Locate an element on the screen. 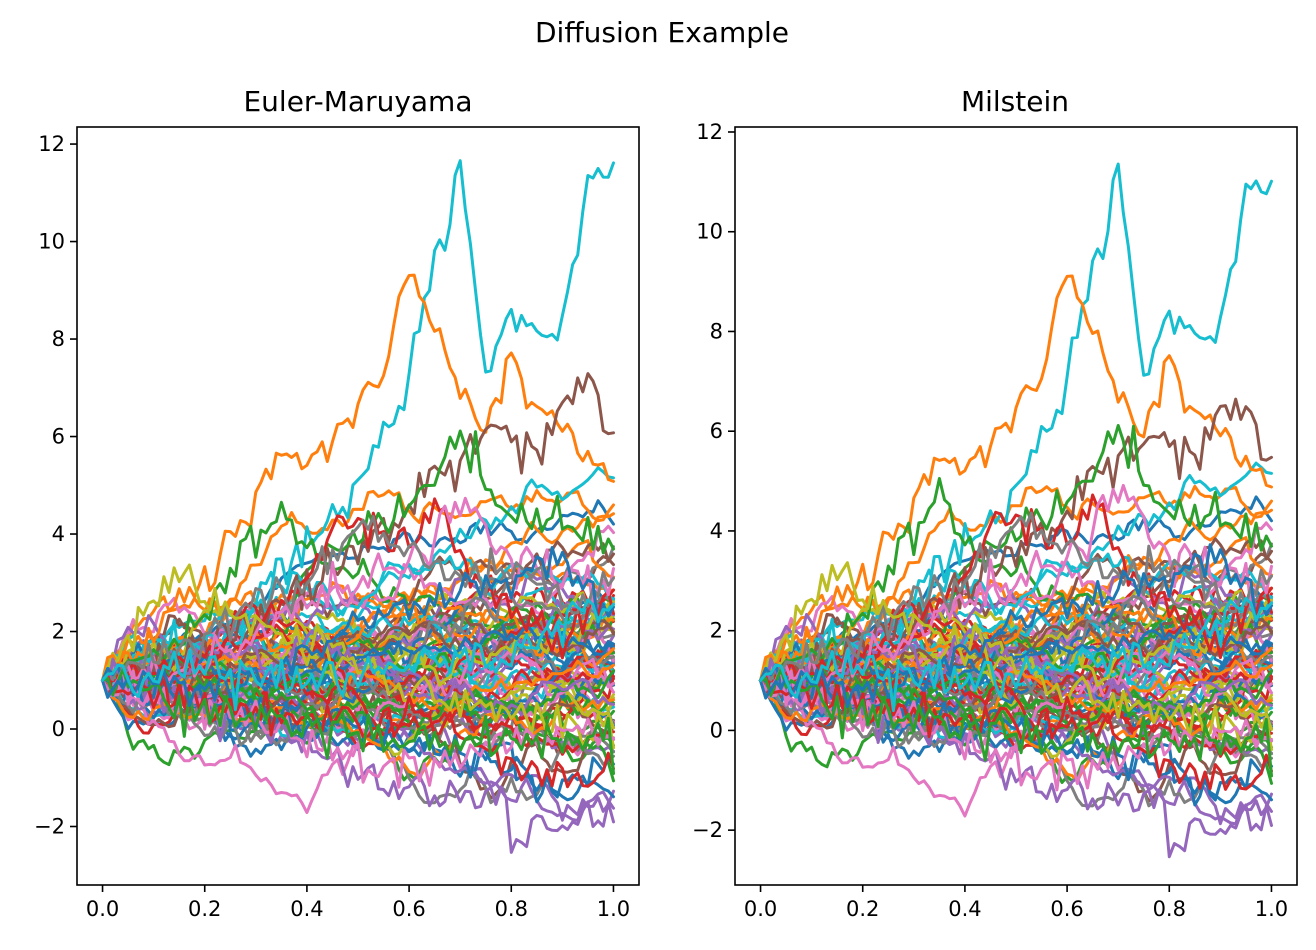  subplot-title-euler-maruyama: Euler-Maruyama is located at coordinates (357, 101).